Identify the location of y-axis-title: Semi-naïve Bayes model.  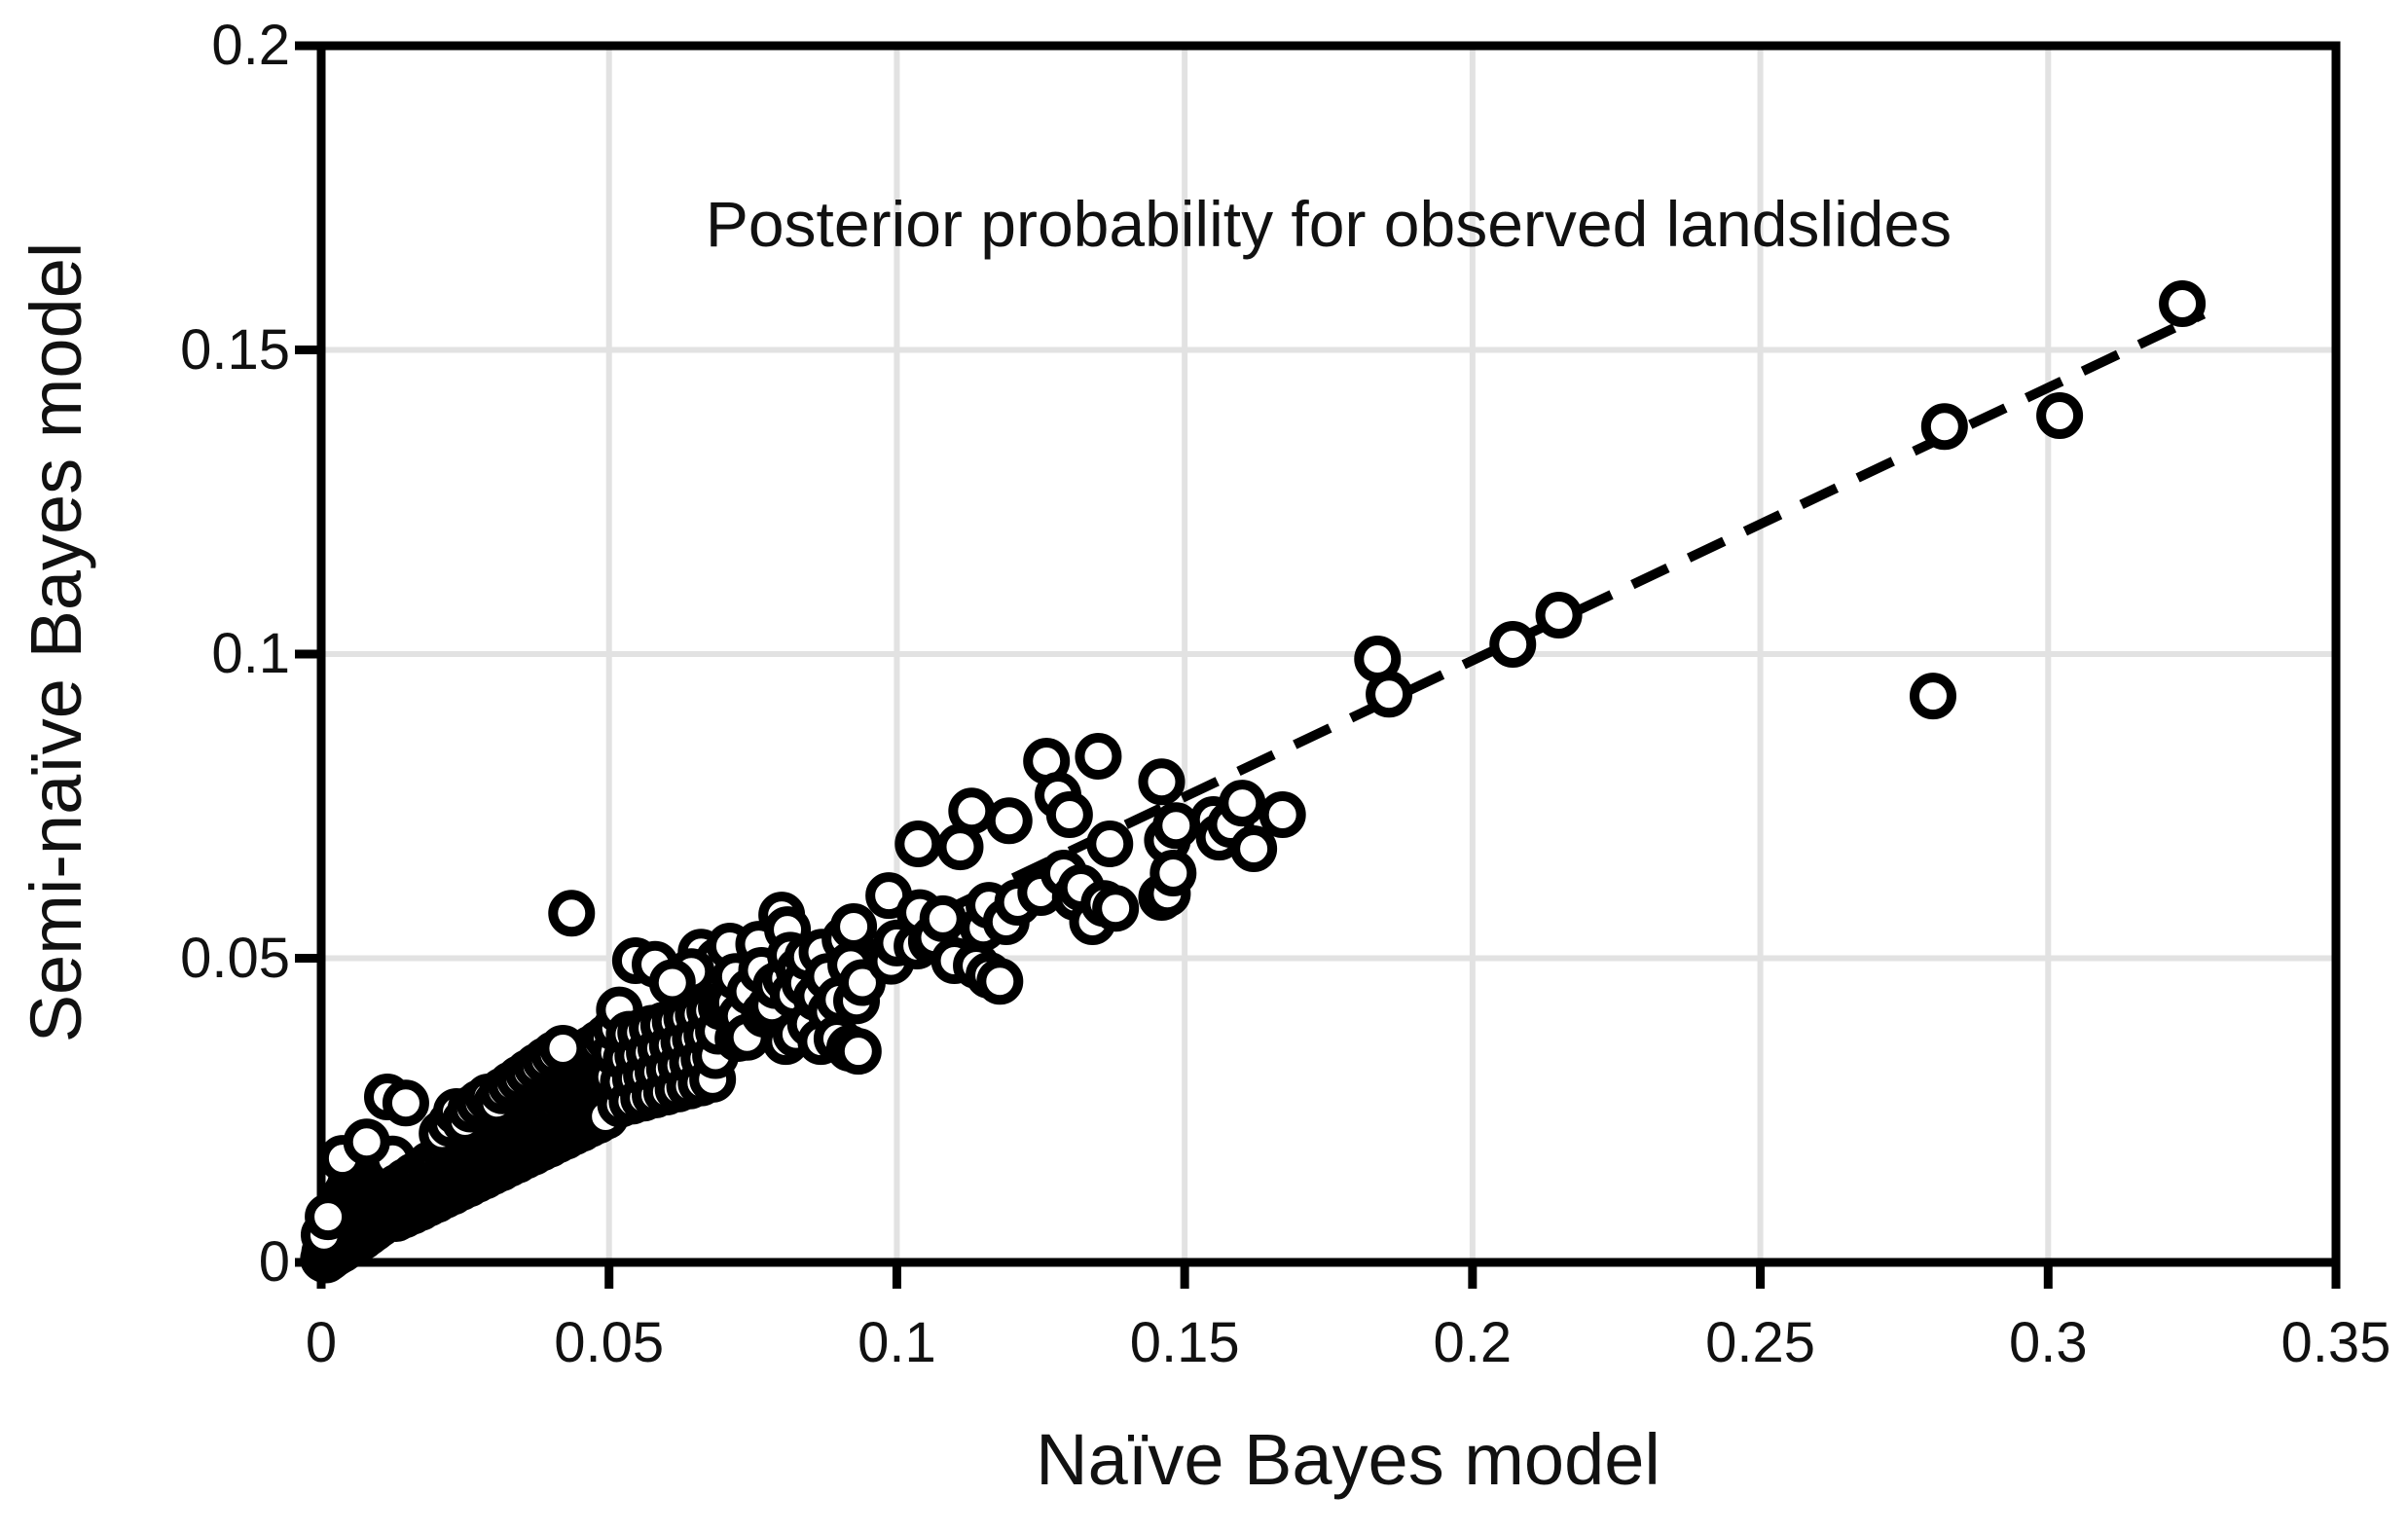
(56, 642).